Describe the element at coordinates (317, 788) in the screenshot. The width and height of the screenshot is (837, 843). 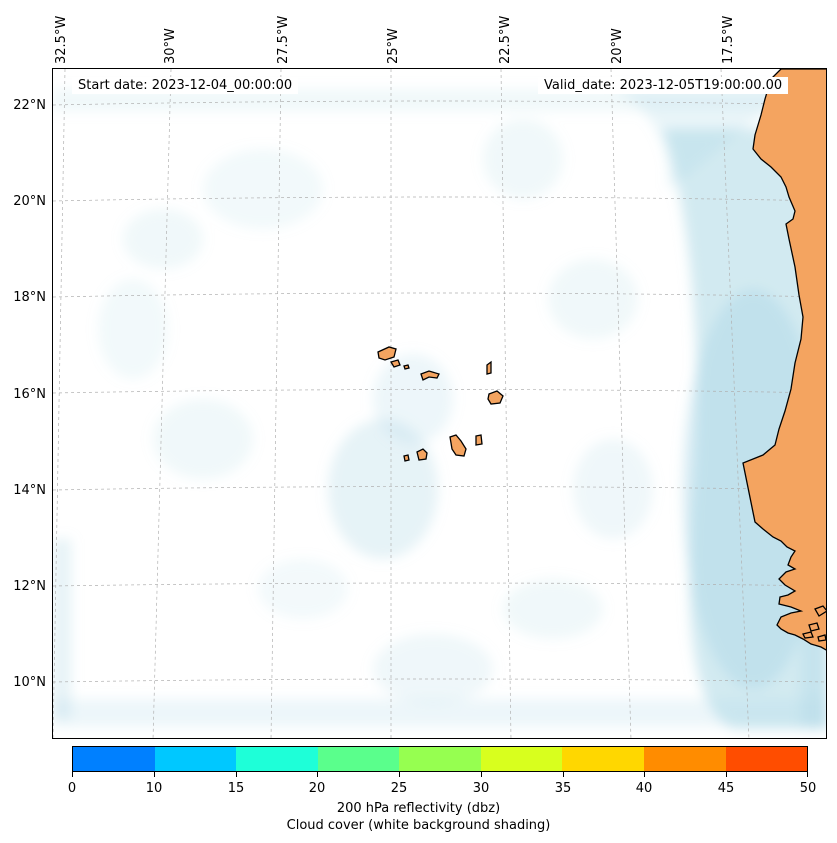
I see `colorbar-tick-label: 20` at that location.